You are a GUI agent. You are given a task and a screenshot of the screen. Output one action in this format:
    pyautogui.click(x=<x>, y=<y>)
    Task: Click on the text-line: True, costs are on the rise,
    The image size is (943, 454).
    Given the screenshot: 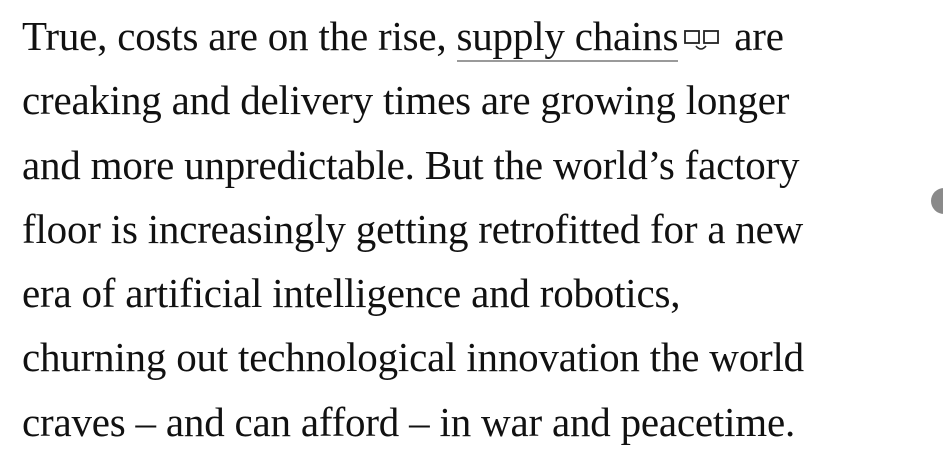 What is the action you would take?
    pyautogui.click(x=239, y=36)
    